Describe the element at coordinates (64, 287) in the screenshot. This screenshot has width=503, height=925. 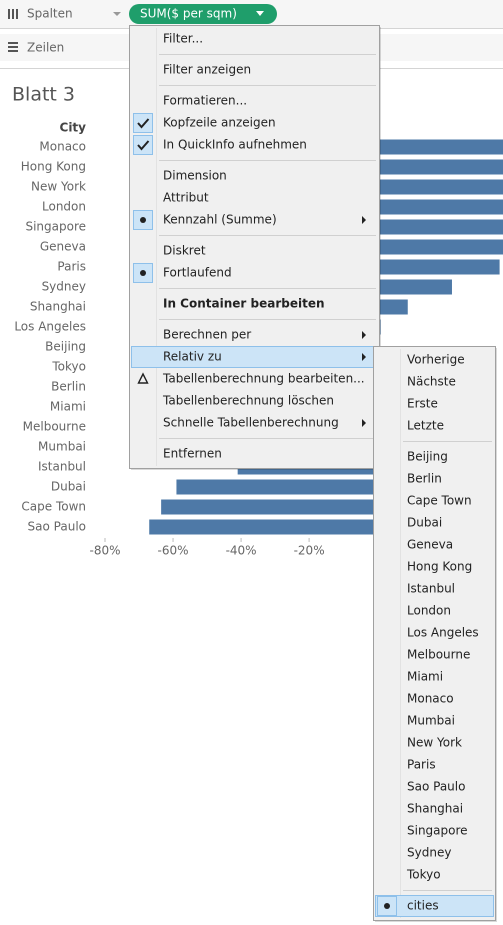
I see `row-label: Sydney` at that location.